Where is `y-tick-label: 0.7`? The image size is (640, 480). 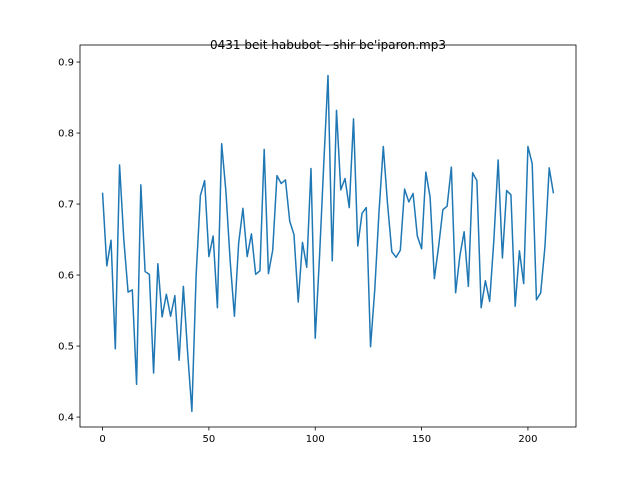
y-tick-label: 0.7 is located at coordinates (66, 205).